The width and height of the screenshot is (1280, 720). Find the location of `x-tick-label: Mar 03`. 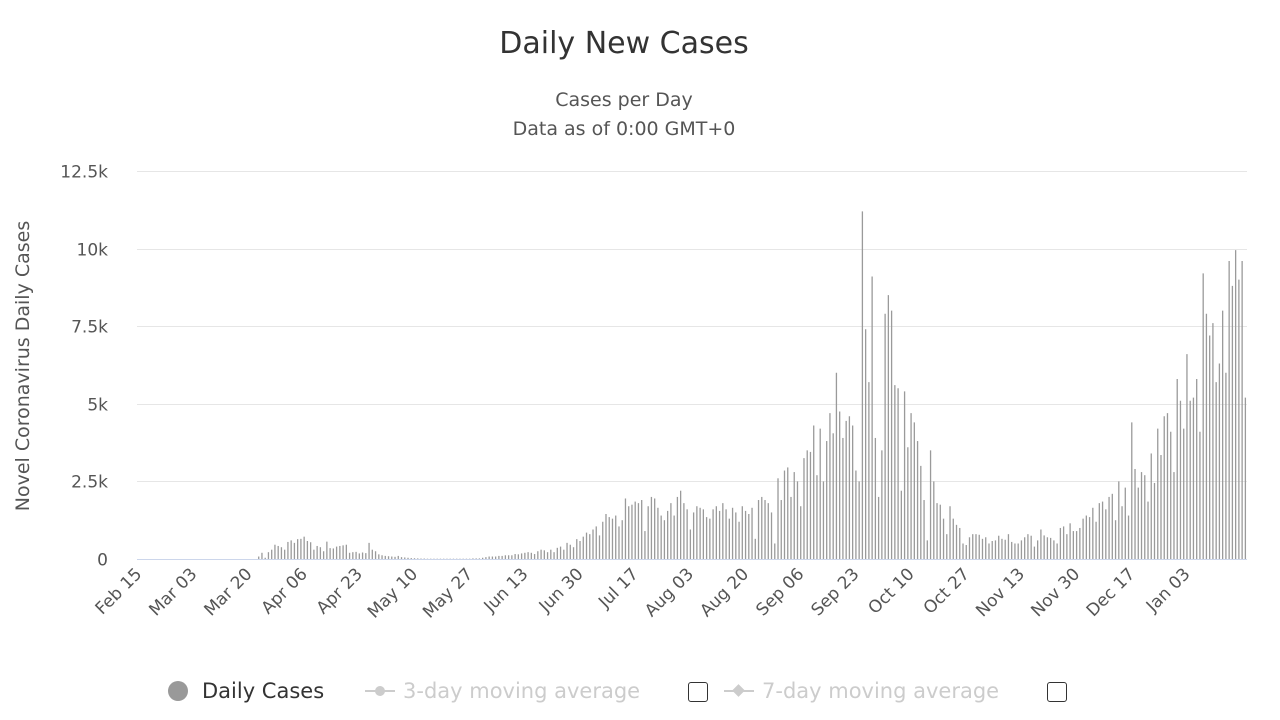

x-tick-label: Mar 03 is located at coordinates (173, 592).